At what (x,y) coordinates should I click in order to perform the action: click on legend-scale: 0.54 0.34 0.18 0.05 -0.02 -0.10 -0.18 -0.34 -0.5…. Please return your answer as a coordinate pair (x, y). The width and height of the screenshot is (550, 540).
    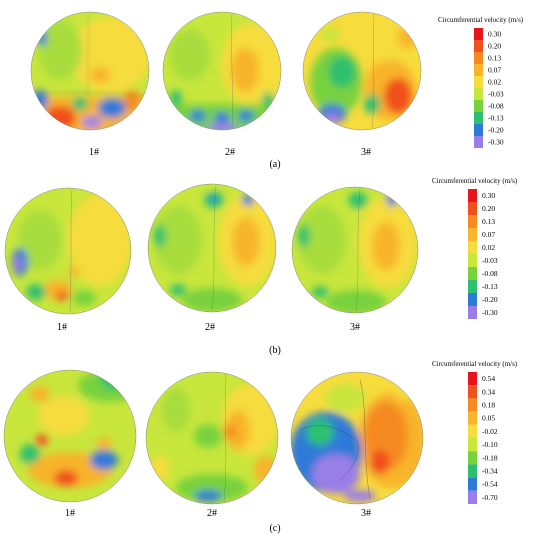
    Looking at the image, I should click on (483, 438).